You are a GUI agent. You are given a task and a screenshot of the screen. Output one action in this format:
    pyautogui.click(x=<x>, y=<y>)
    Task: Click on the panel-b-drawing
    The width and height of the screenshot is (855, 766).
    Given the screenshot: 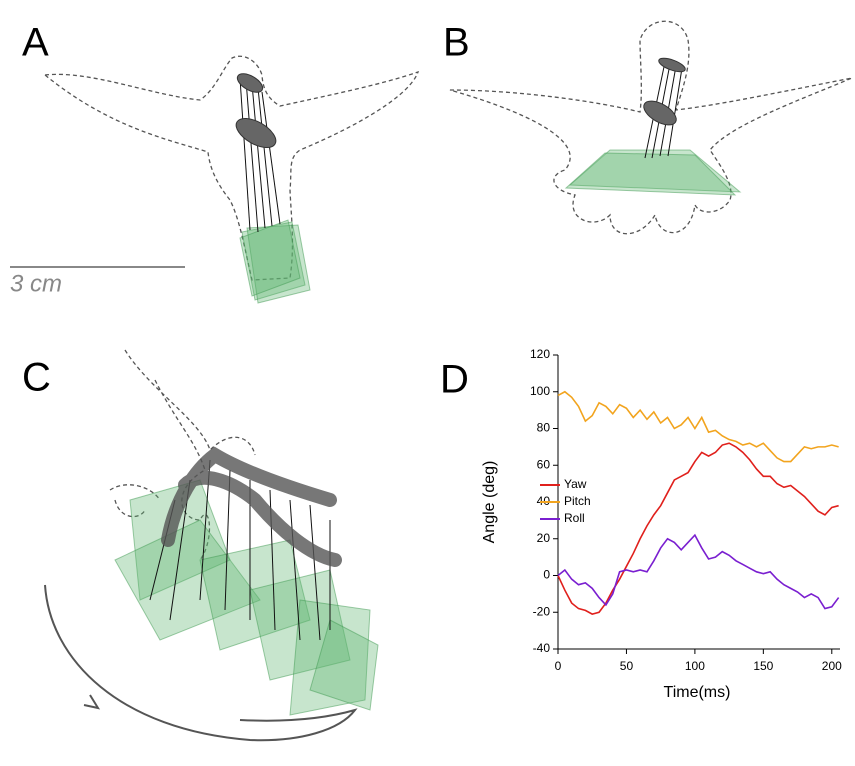 What is the action you would take?
    pyautogui.click(x=651, y=127)
    